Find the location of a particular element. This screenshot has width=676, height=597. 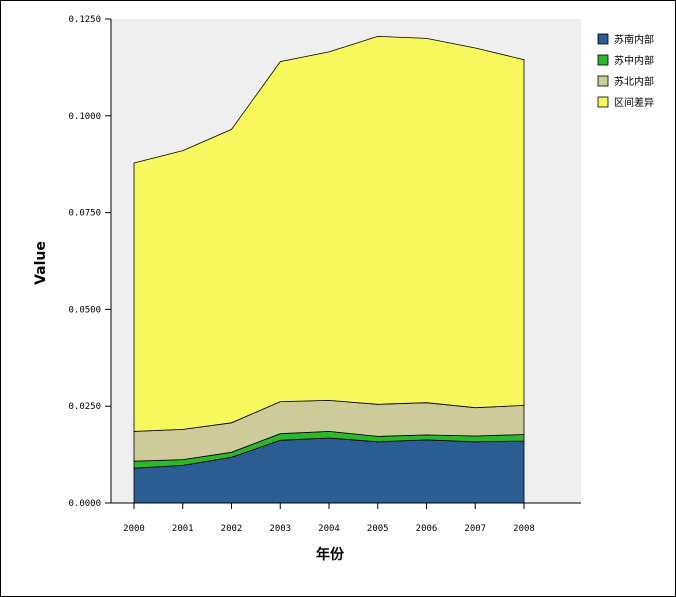

x-tick-label: 2007 is located at coordinates (475, 529).